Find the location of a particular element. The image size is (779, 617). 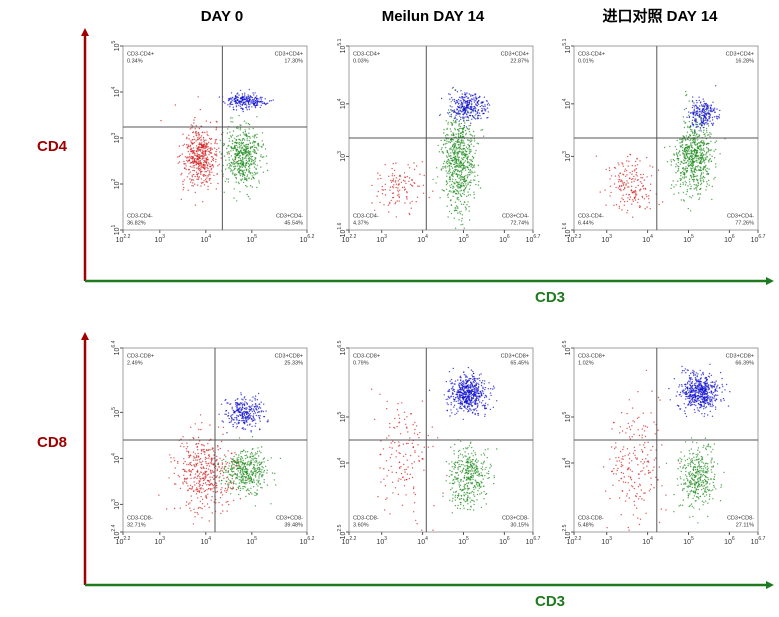

column-title: DAY 0 is located at coordinates (222, 16).